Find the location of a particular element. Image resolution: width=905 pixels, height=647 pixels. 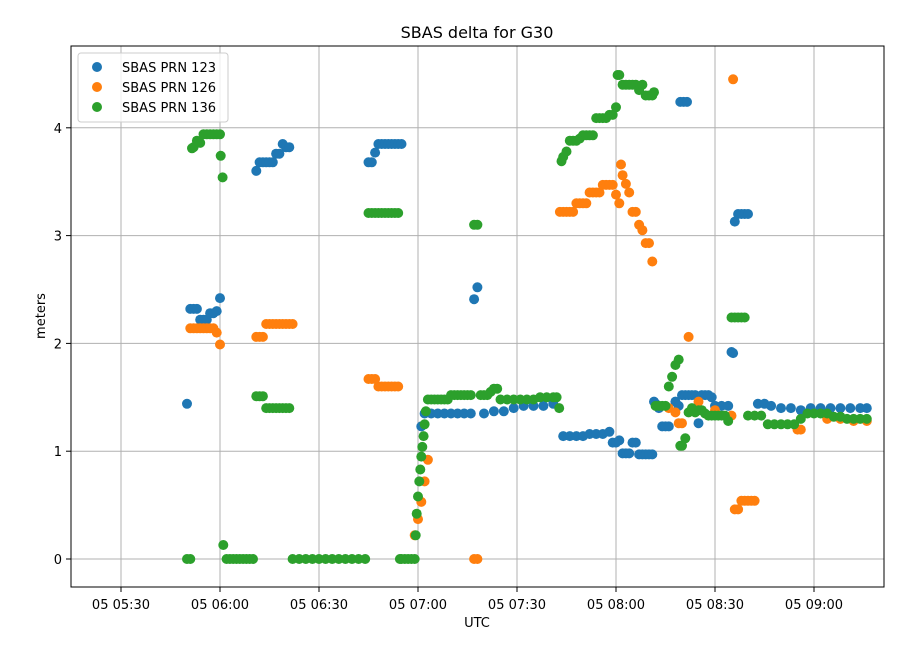

y-tick-label: 3 is located at coordinates (58, 237).